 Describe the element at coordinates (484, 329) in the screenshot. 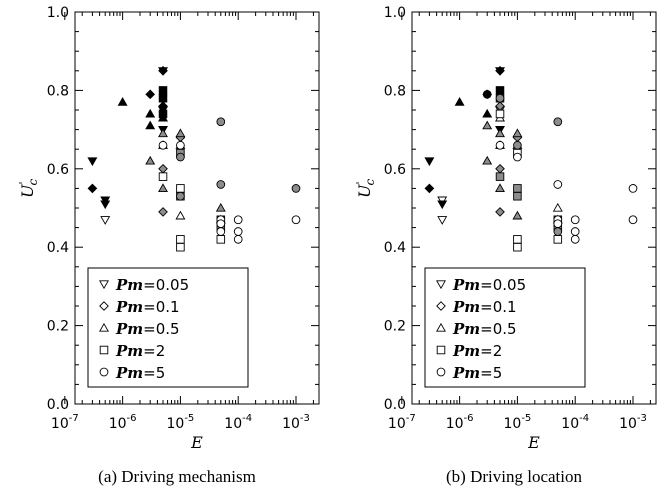

I see `legend-entry: Pm=0.5` at that location.